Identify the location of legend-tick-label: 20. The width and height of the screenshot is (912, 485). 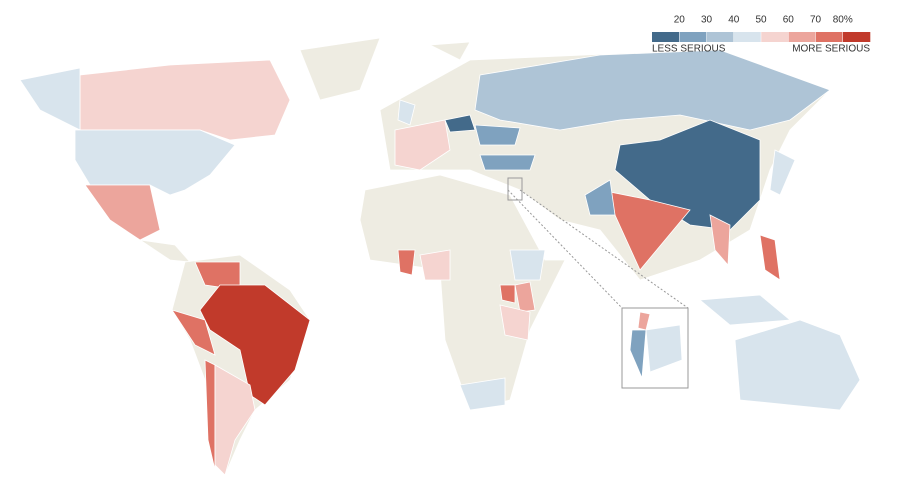
(680, 20).